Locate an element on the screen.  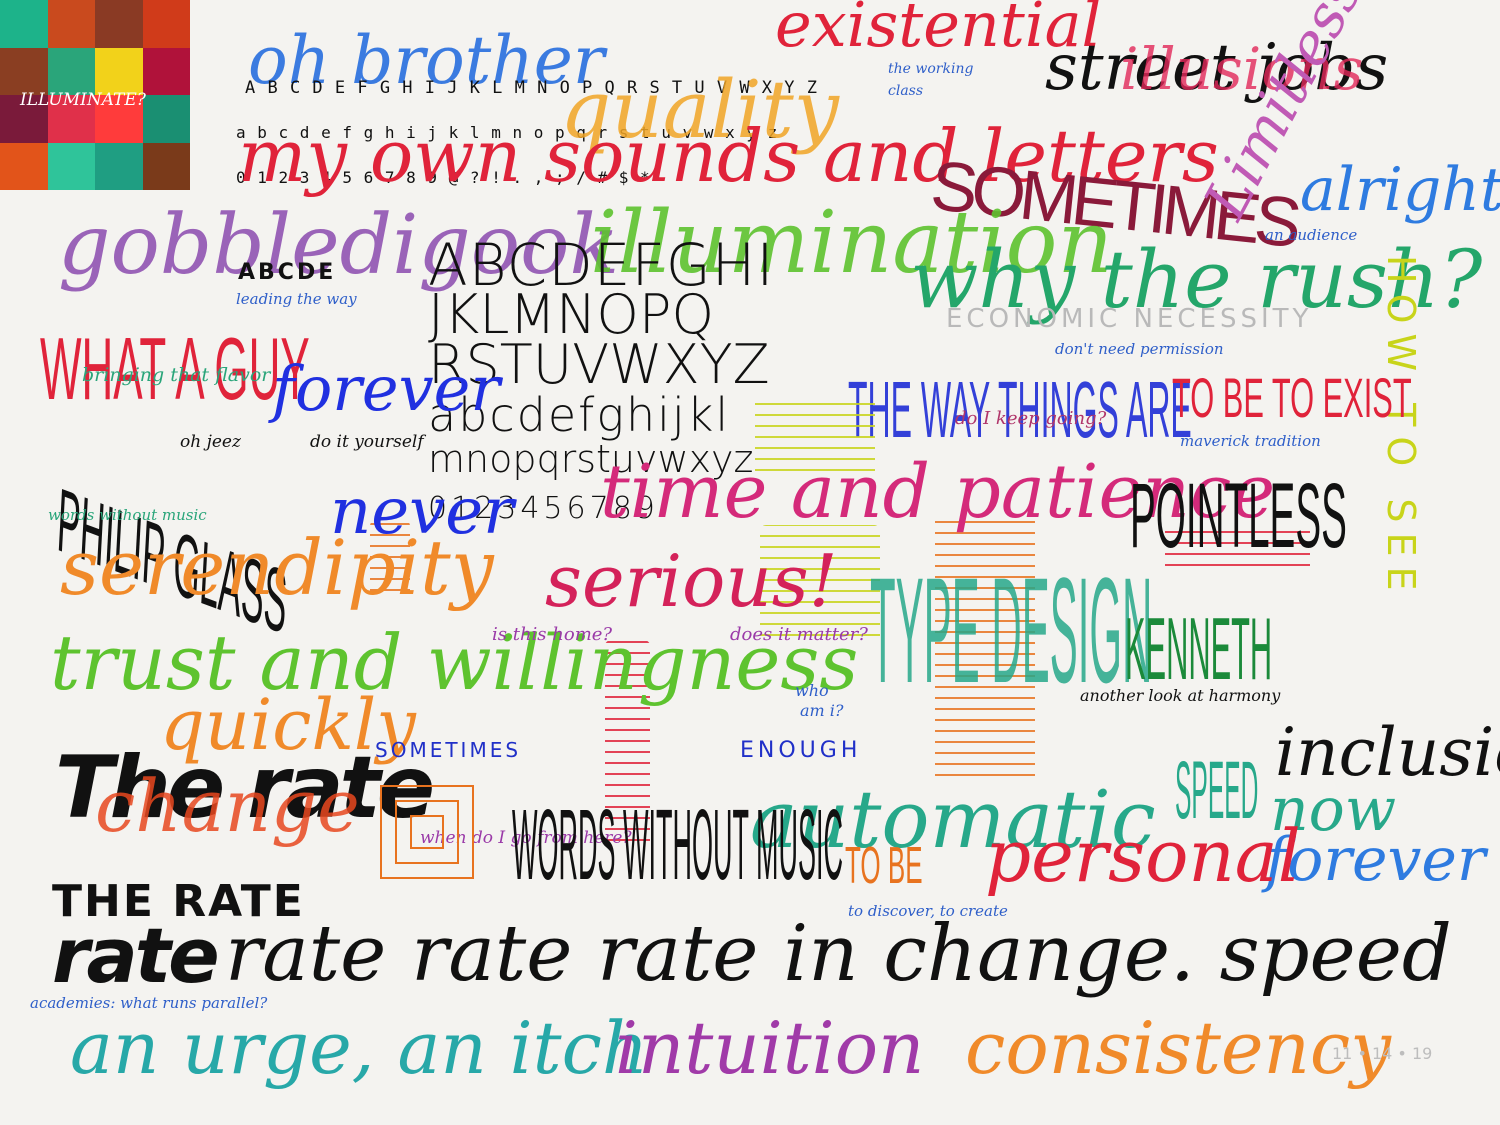
word-why-the-rush: why the rush? is located at coordinates (1196, 279).